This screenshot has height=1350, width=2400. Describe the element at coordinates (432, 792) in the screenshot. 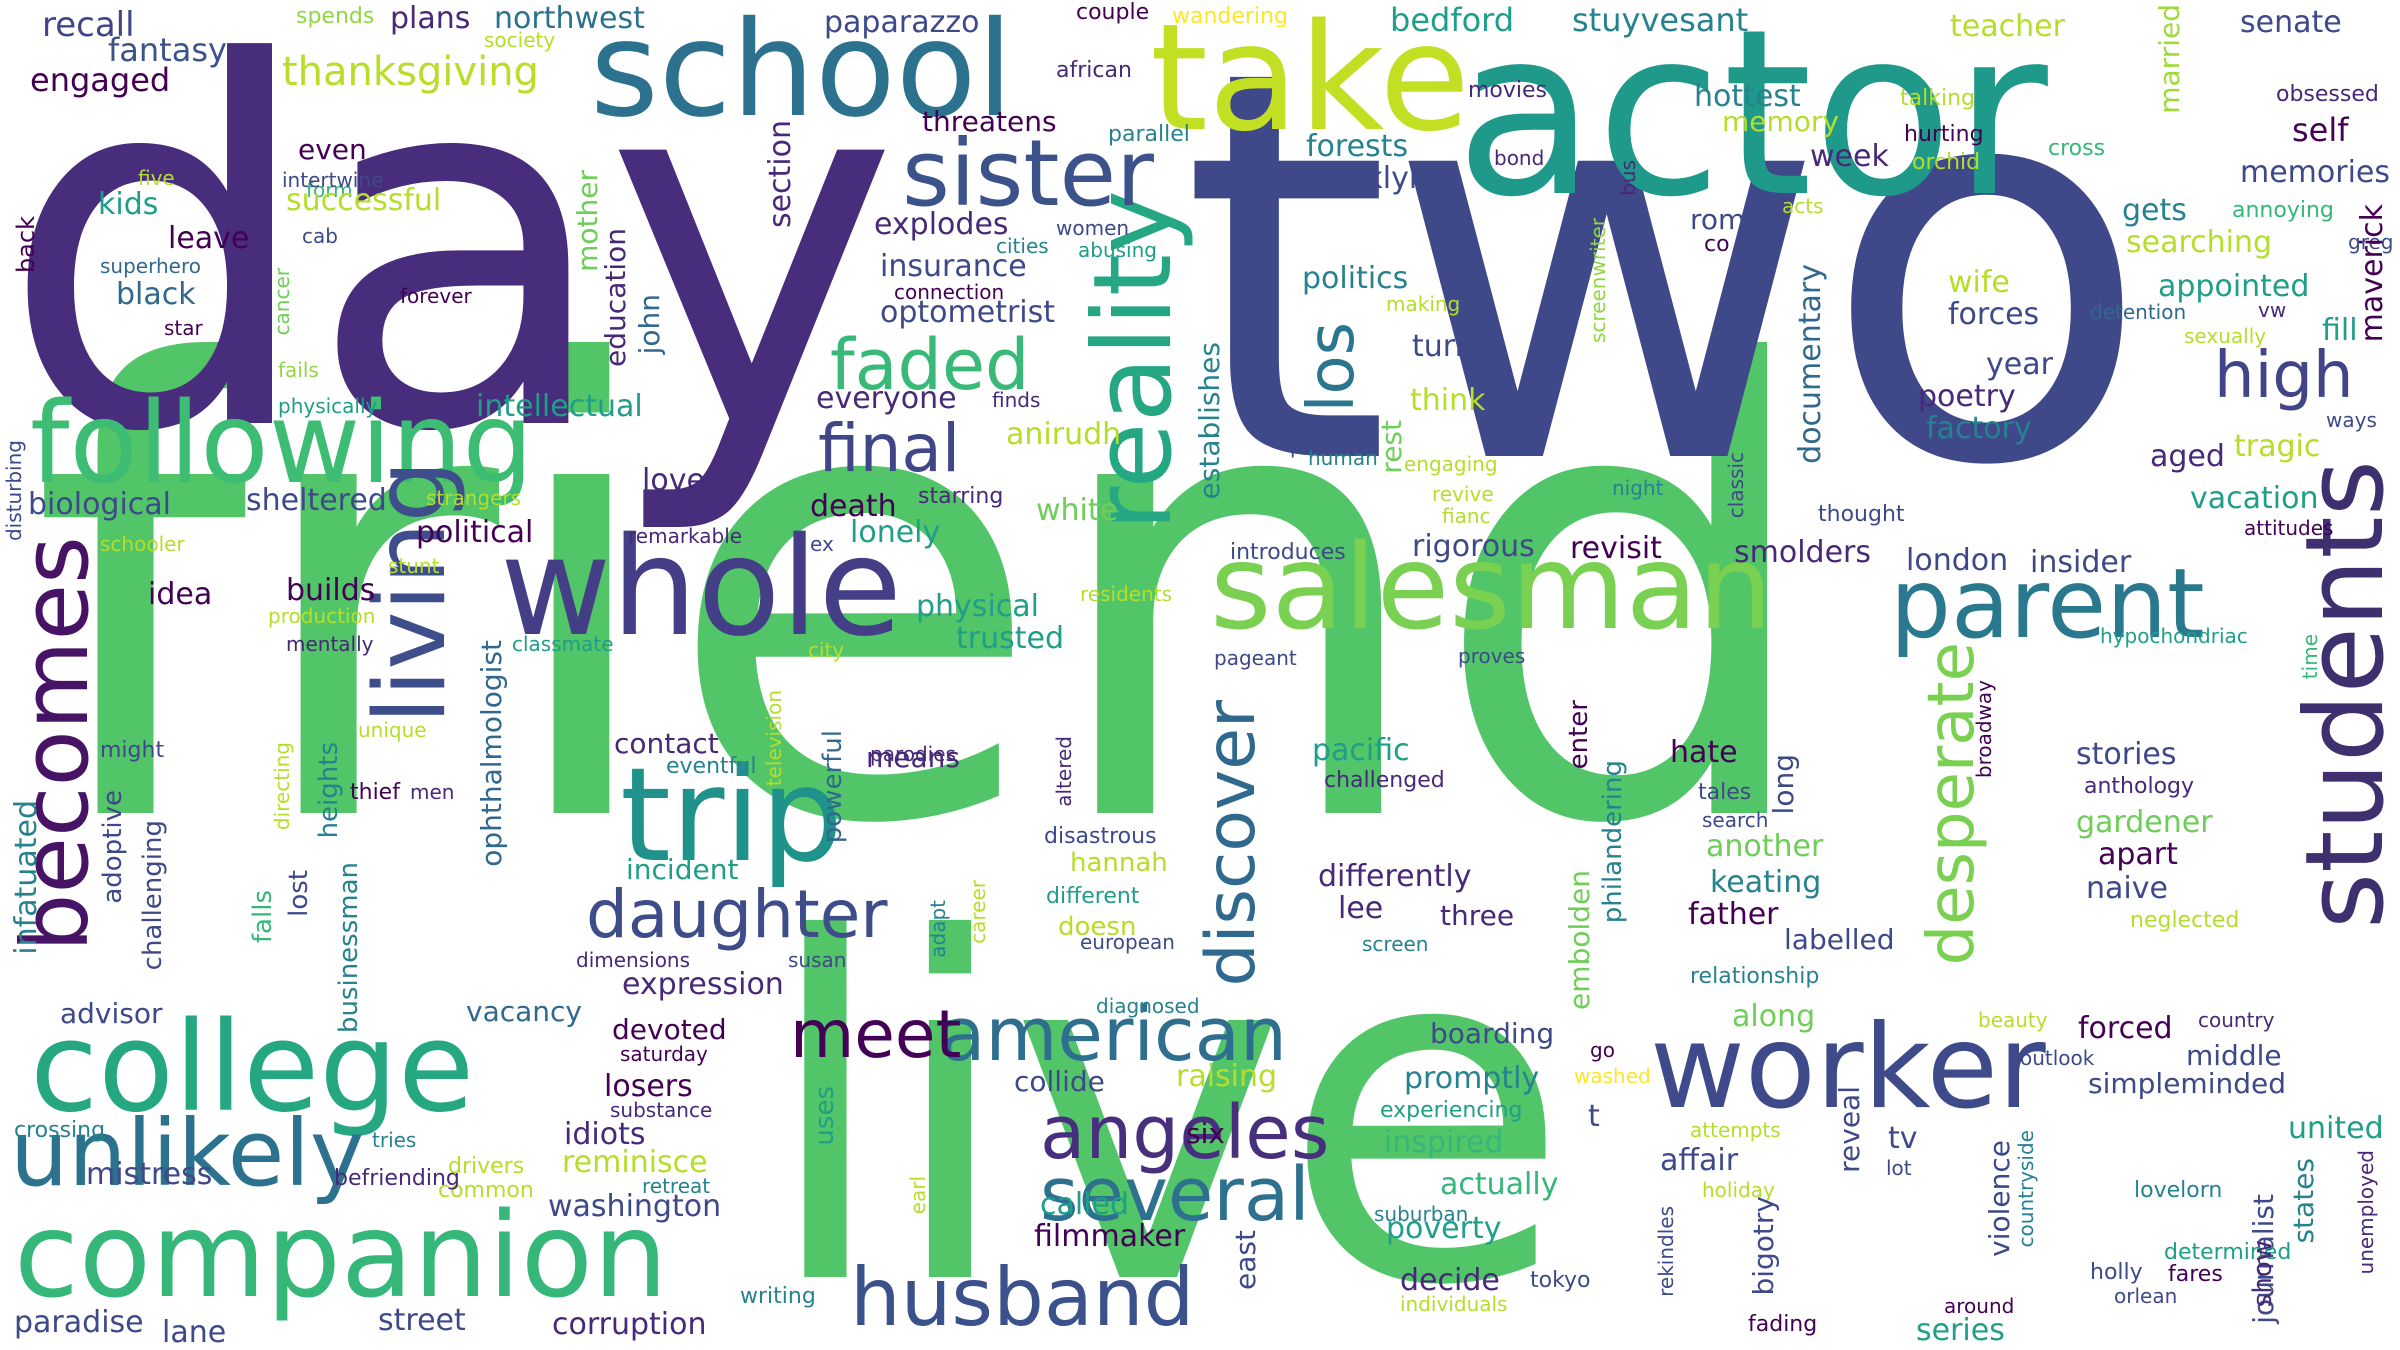

I see `word-men: men` at that location.